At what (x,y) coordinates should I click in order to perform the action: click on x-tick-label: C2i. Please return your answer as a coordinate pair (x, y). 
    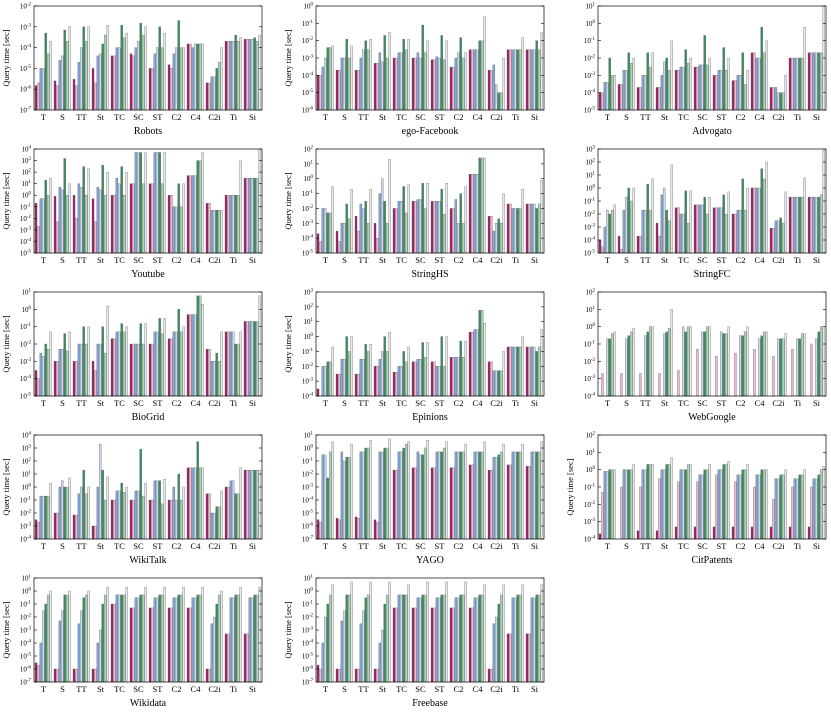
    Looking at the image, I should click on (778, 546).